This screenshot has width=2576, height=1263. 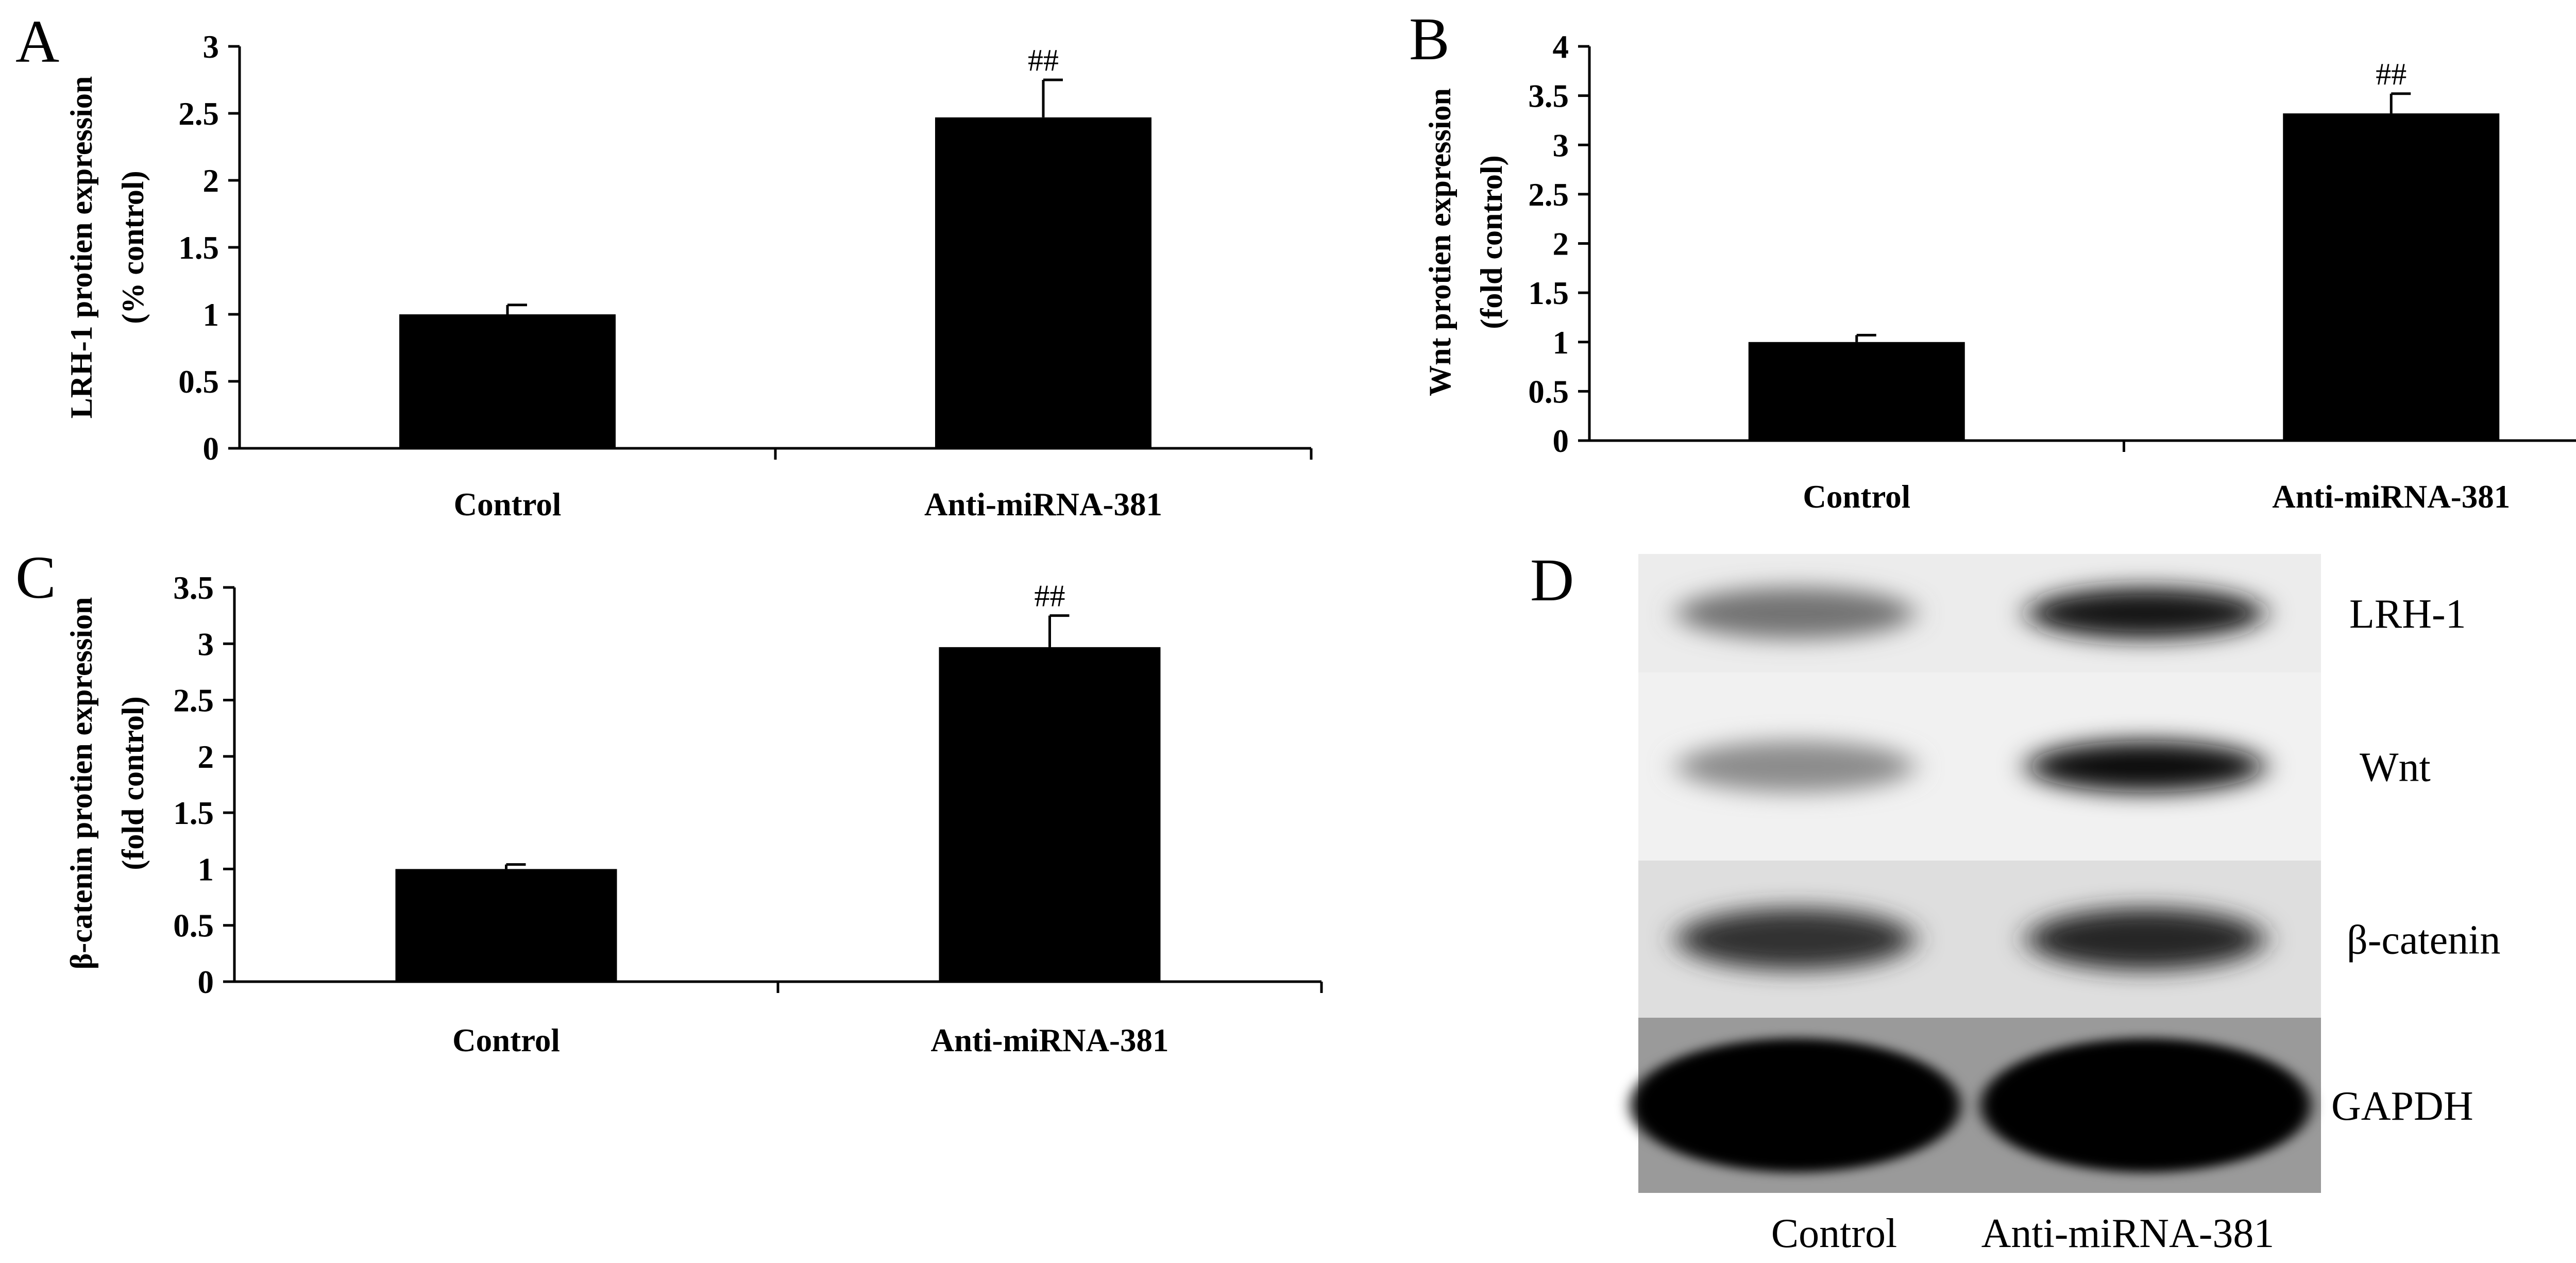 I want to click on y-axis-label: Wnt protien expression, so click(x=1440, y=242).